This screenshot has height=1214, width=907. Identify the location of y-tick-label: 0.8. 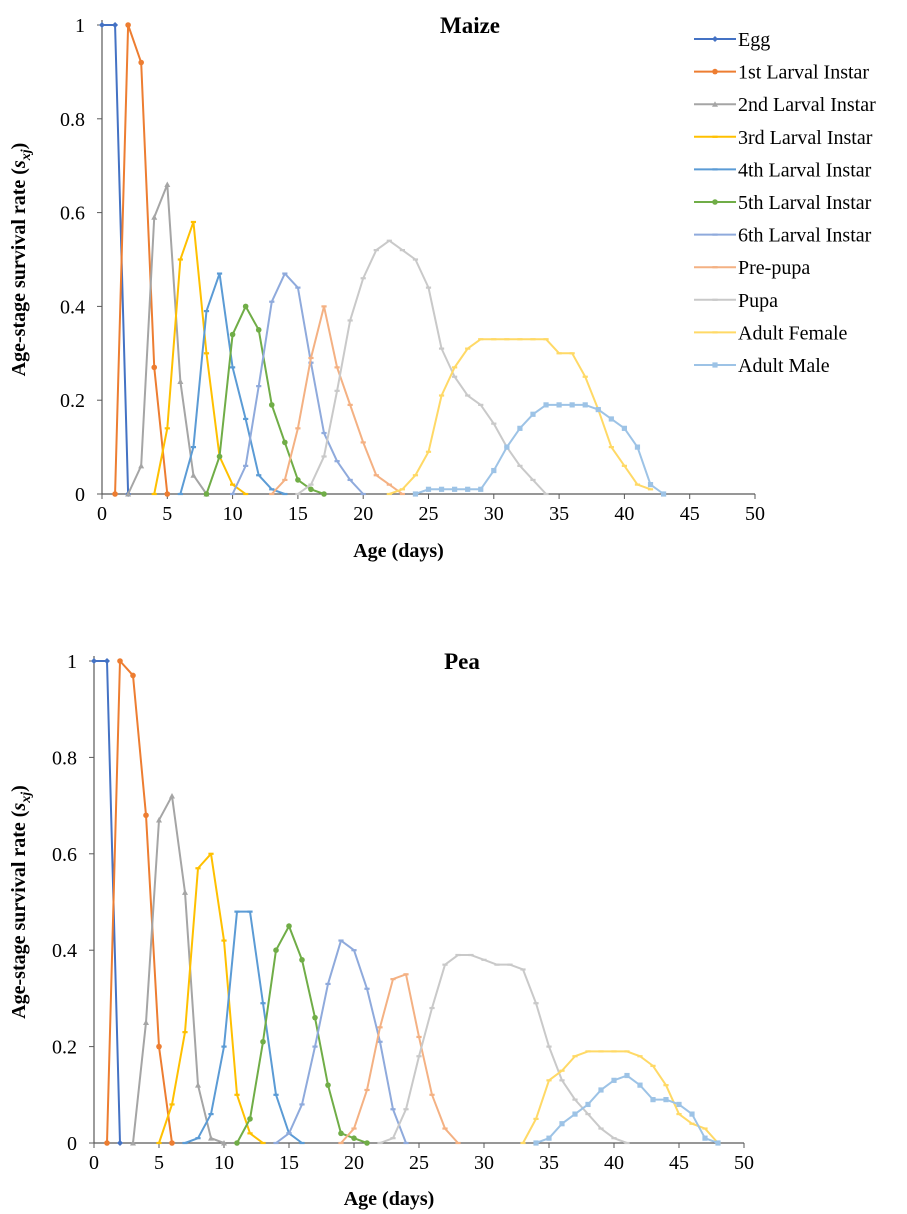
(72, 120).